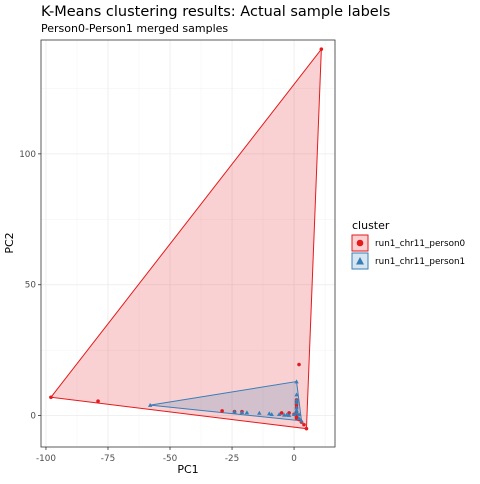  I want to click on legend-title: cluster, so click(371, 225).